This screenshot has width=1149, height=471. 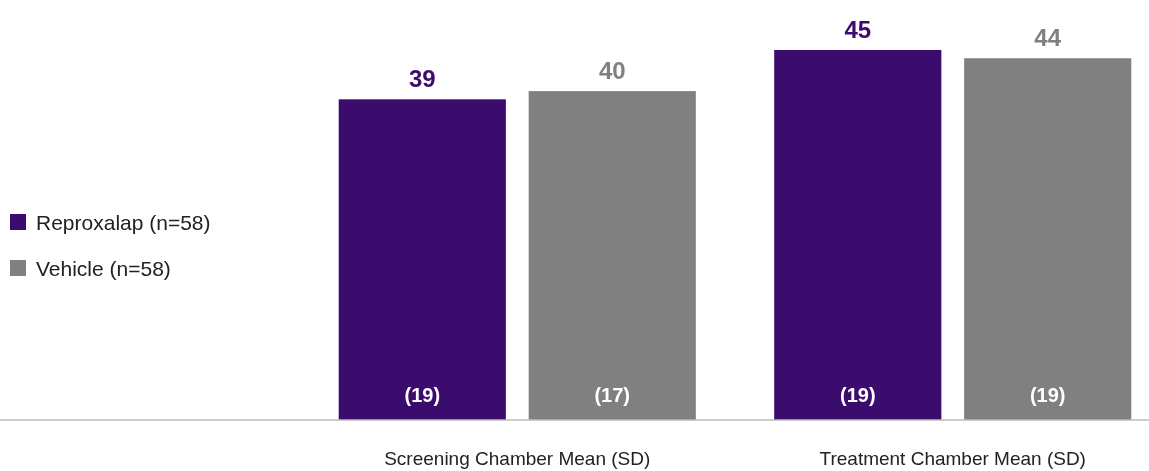 I want to click on annotation: (17), so click(x=612, y=395).